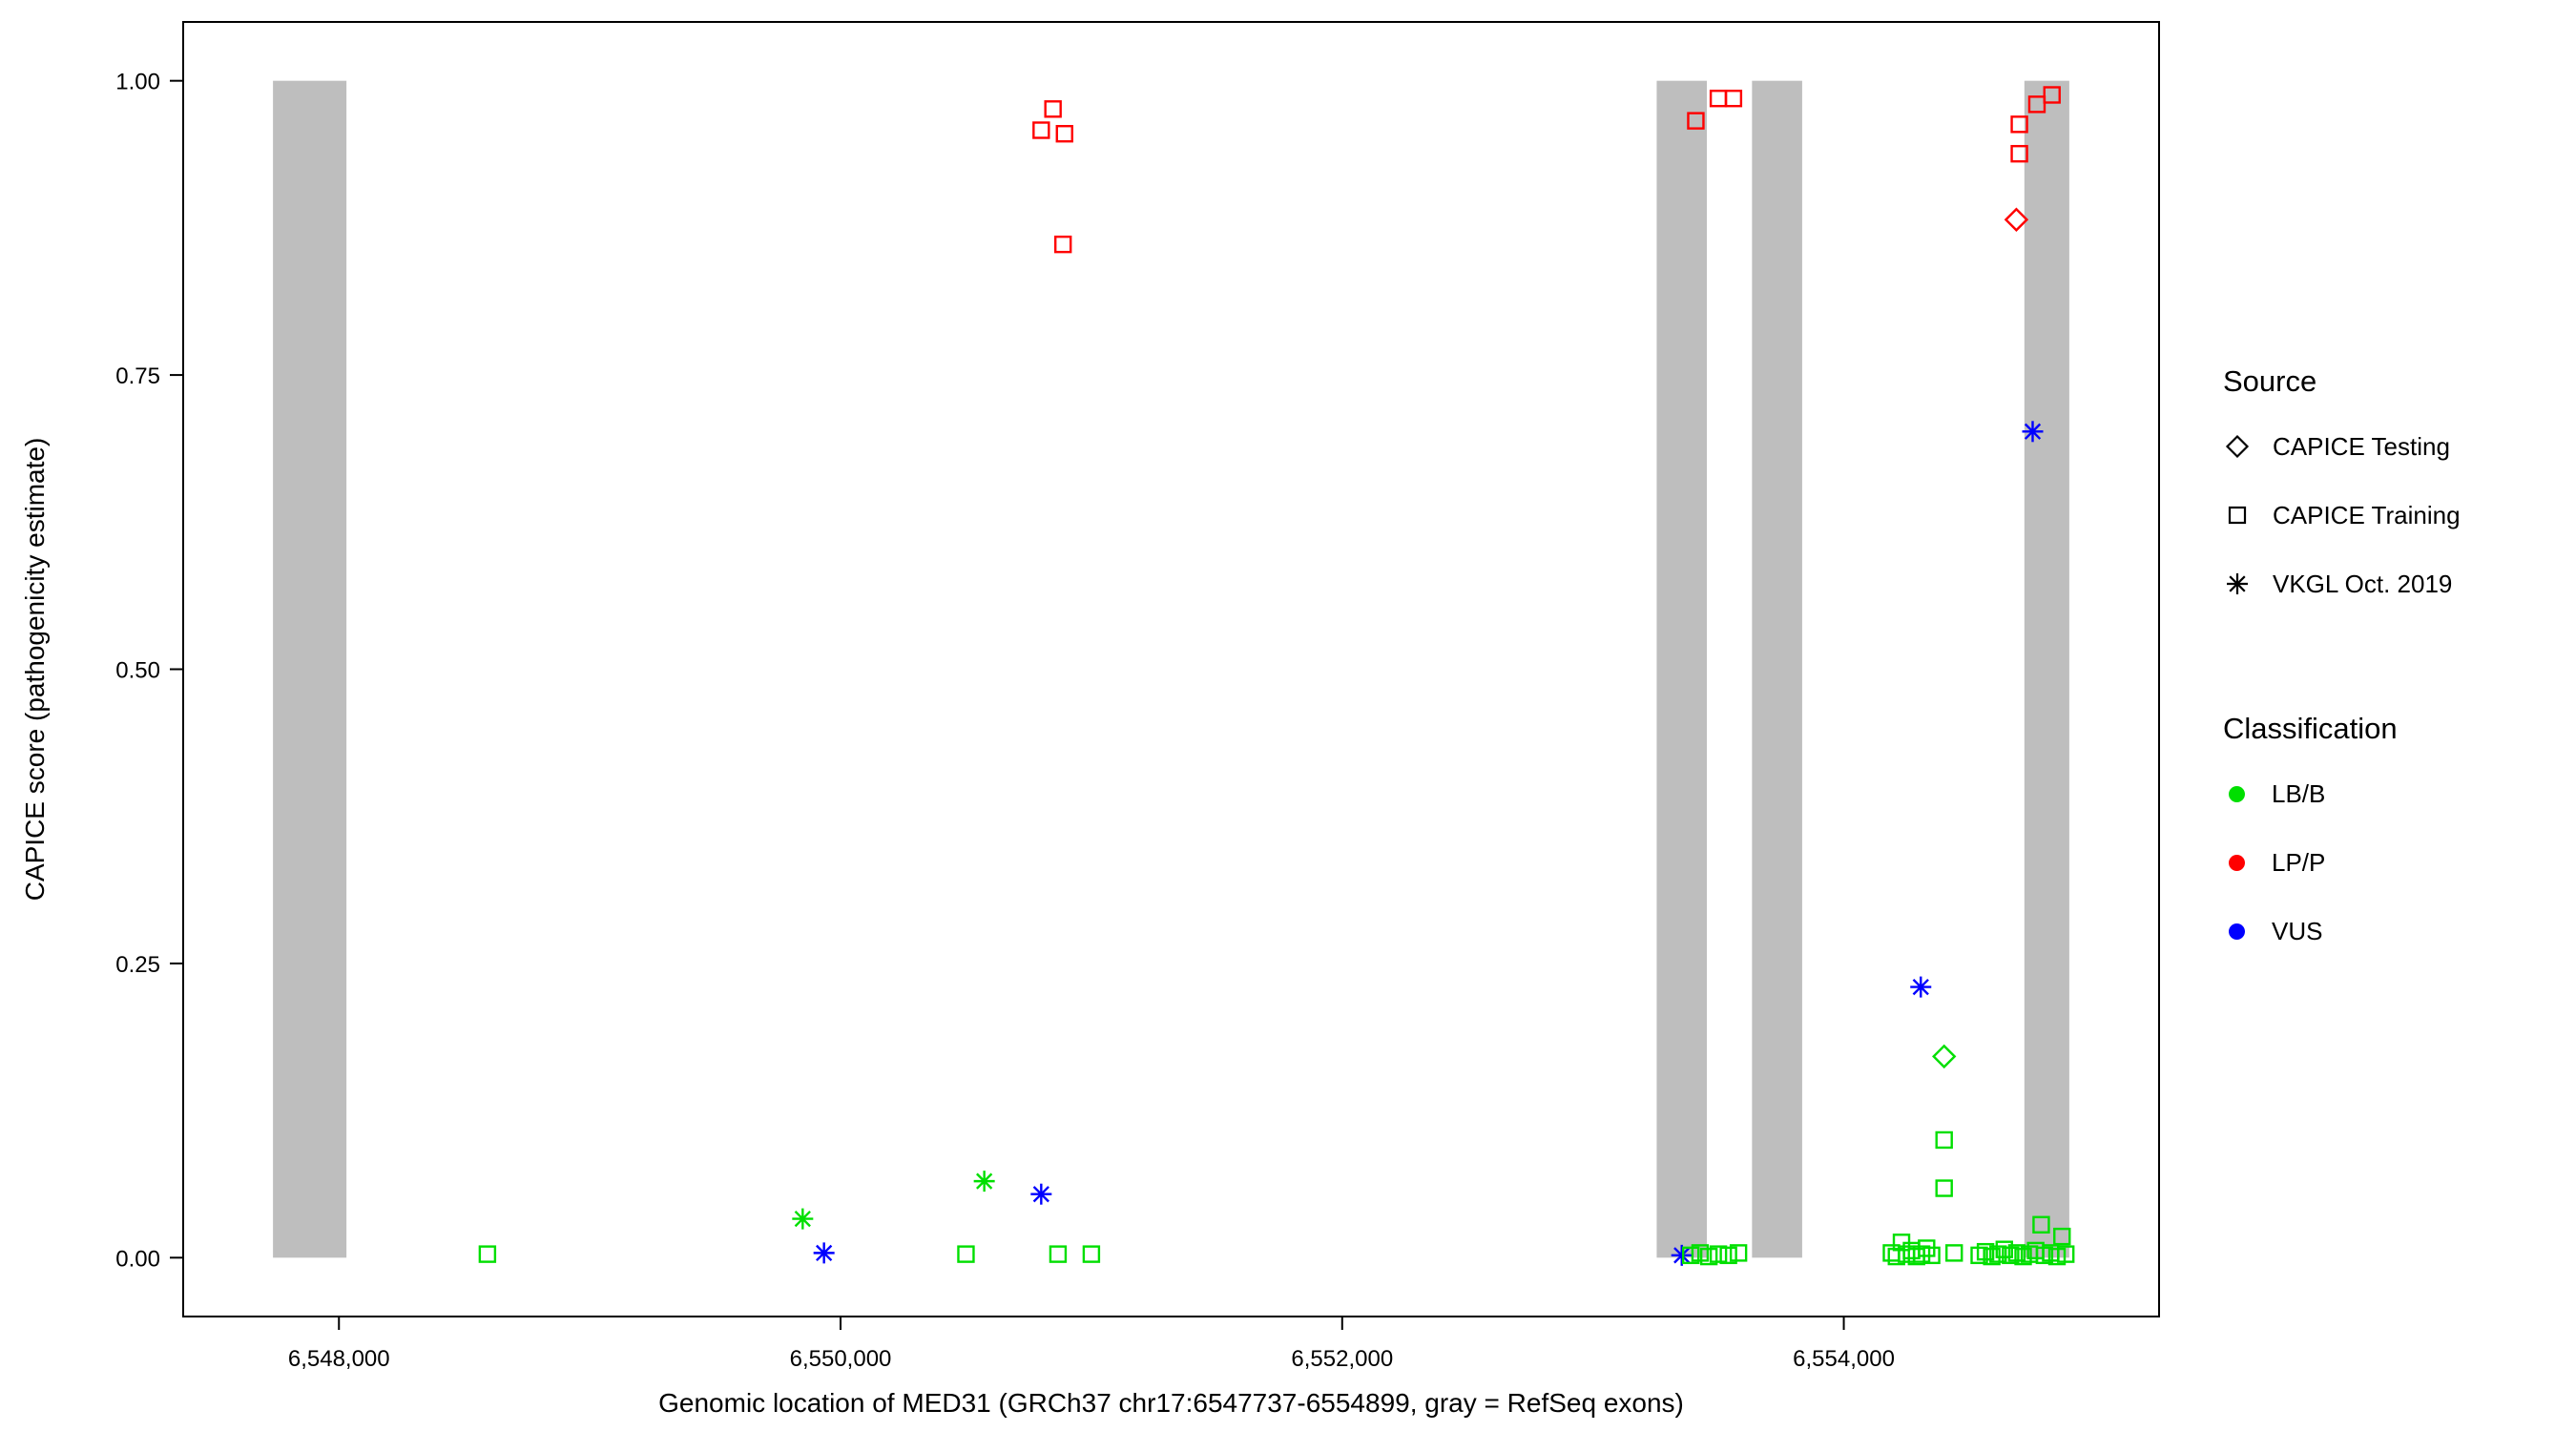 The image size is (2576, 1431). I want to click on legend-item-vkgl: VKGL Oct. 2019, so click(2342, 584).